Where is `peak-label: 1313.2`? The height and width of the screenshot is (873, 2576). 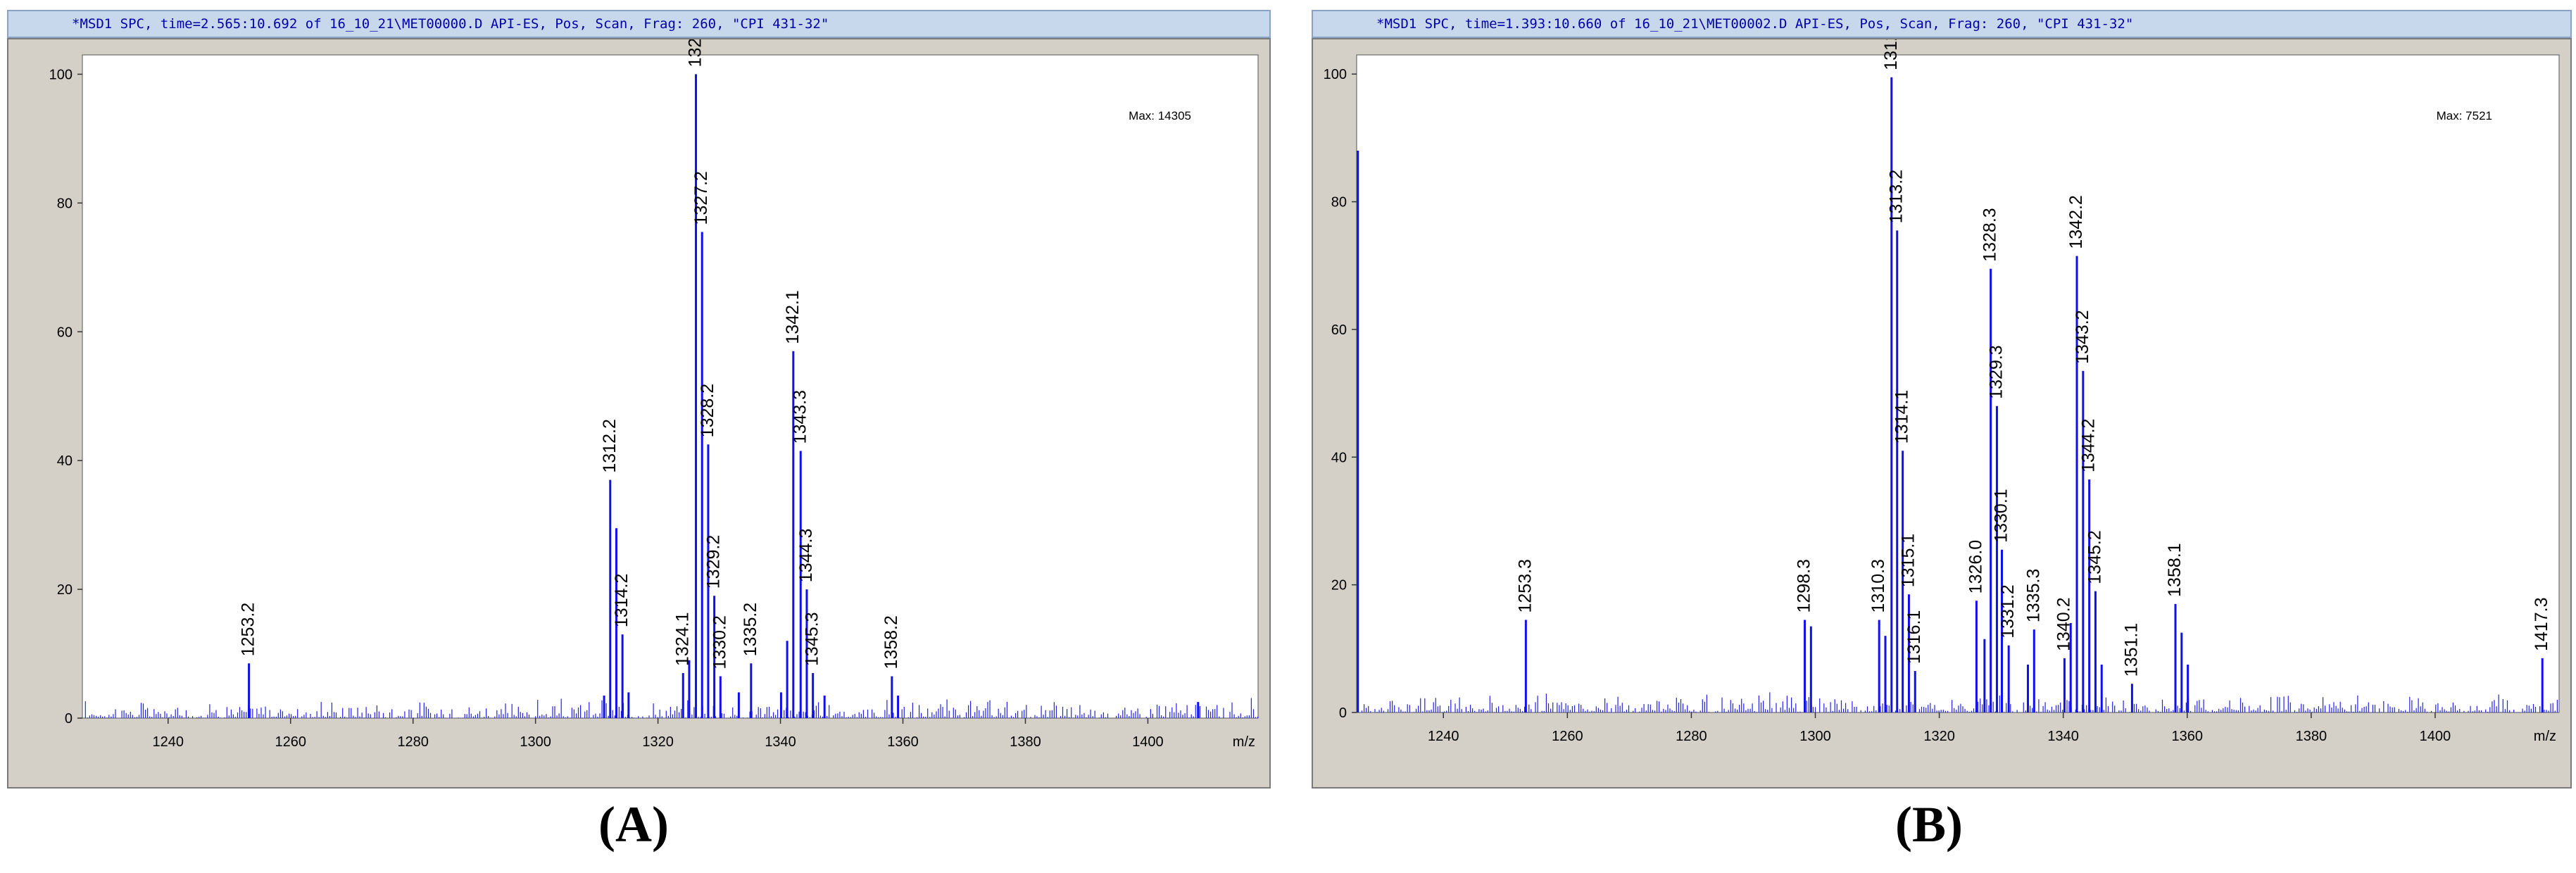 peak-label: 1313.2 is located at coordinates (1896, 196).